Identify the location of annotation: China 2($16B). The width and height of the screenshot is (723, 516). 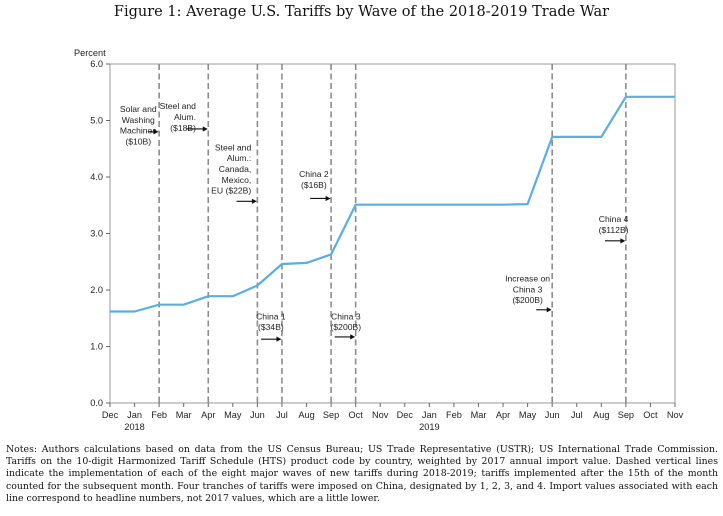
(315, 185).